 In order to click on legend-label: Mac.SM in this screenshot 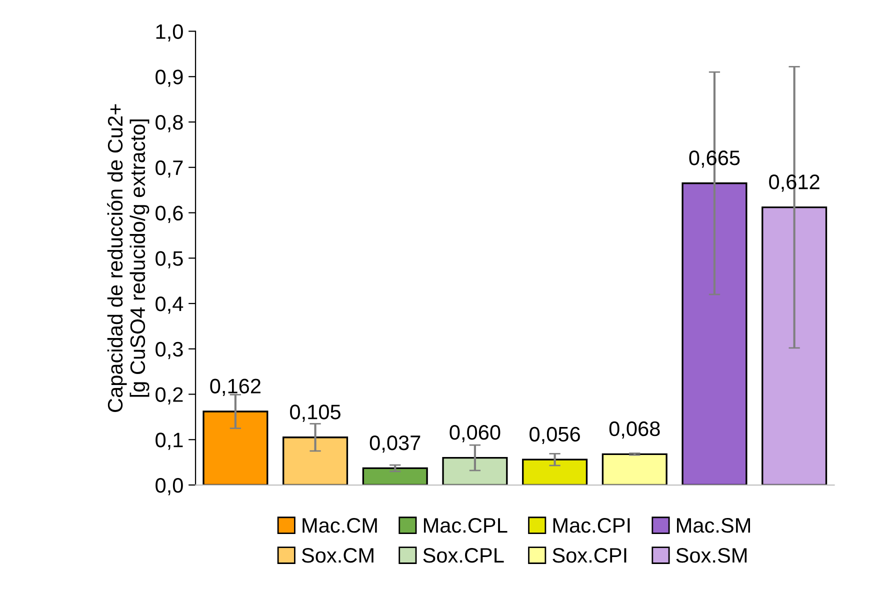, I will do `click(713, 525)`.